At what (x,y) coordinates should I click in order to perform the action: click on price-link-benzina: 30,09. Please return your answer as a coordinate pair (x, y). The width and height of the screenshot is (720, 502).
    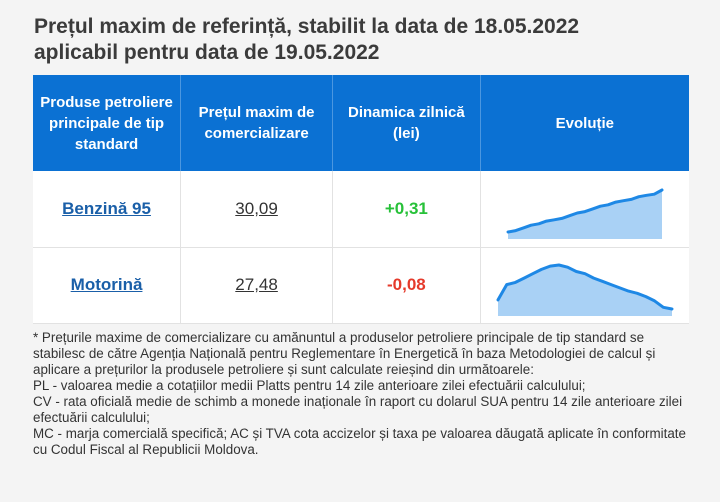
    Looking at the image, I should click on (256, 208).